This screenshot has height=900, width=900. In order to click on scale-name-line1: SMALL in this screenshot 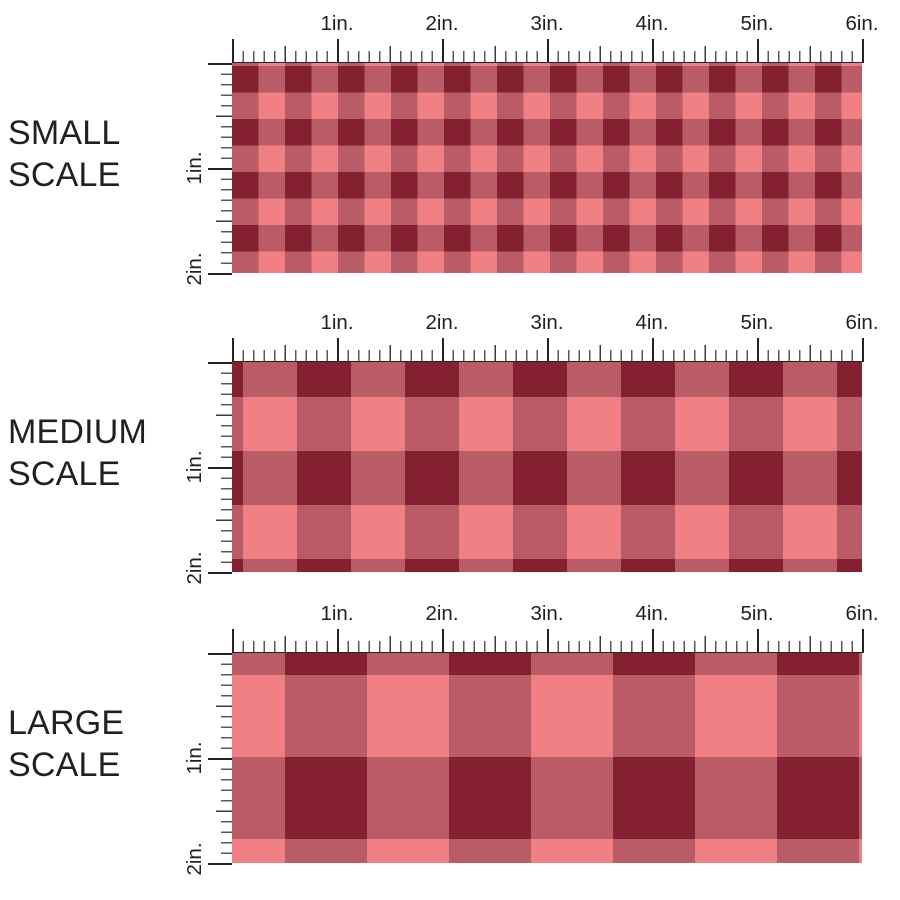, I will do `click(64, 133)`.